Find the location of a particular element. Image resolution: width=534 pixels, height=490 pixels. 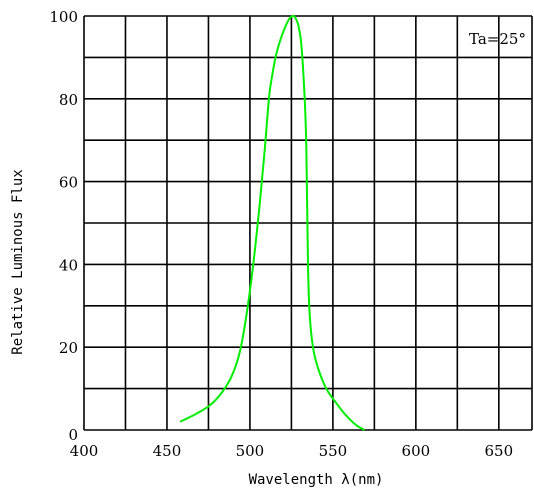

y-tick-label-3: 60 is located at coordinates (68, 183).